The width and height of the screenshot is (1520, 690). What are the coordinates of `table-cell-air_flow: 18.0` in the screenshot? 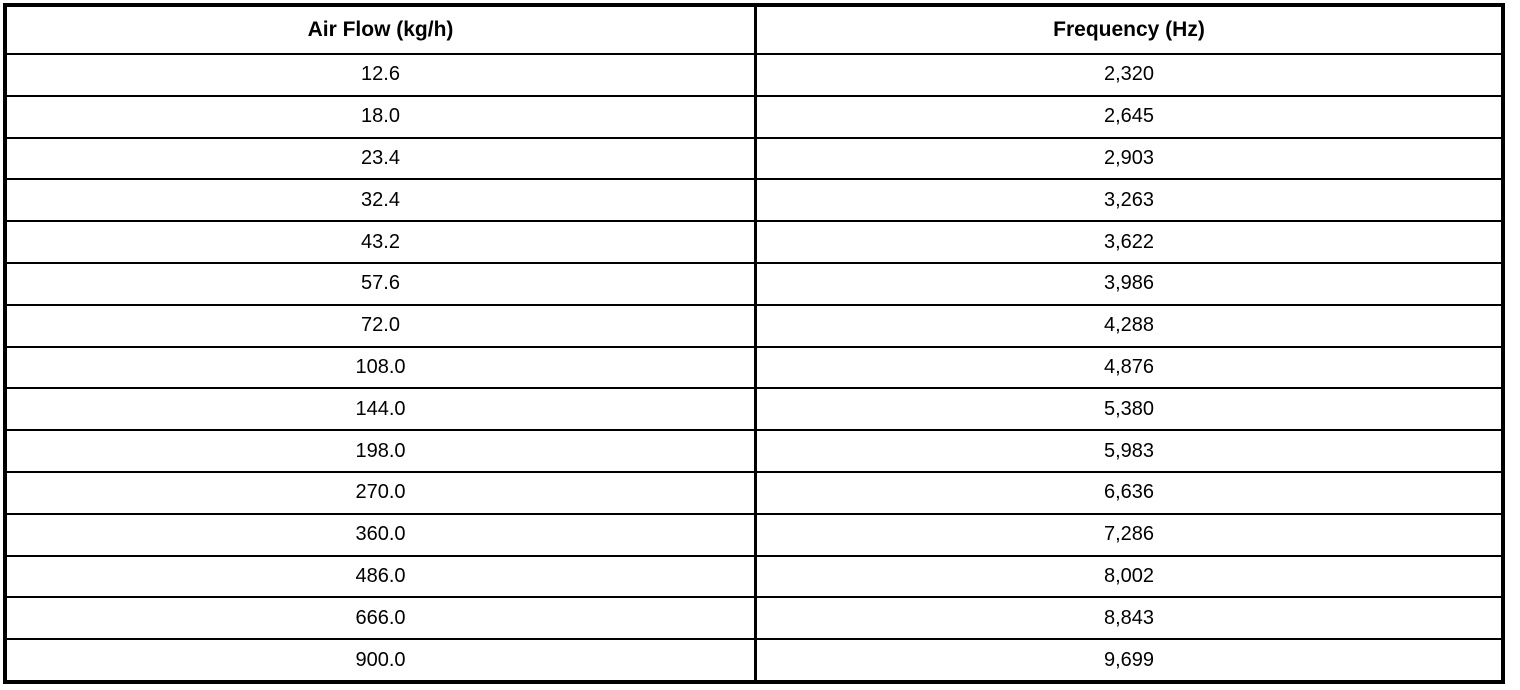 It's located at (382, 116).